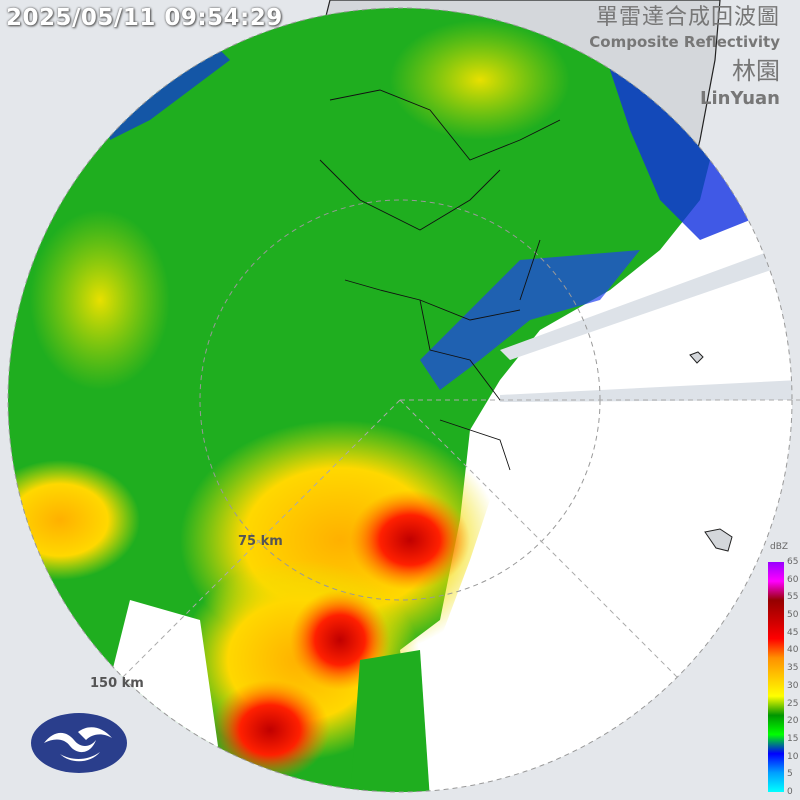 The width and height of the screenshot is (800, 800). What do you see at coordinates (779, 547) in the screenshot?
I see `legend-unit: dBZ` at bounding box center [779, 547].